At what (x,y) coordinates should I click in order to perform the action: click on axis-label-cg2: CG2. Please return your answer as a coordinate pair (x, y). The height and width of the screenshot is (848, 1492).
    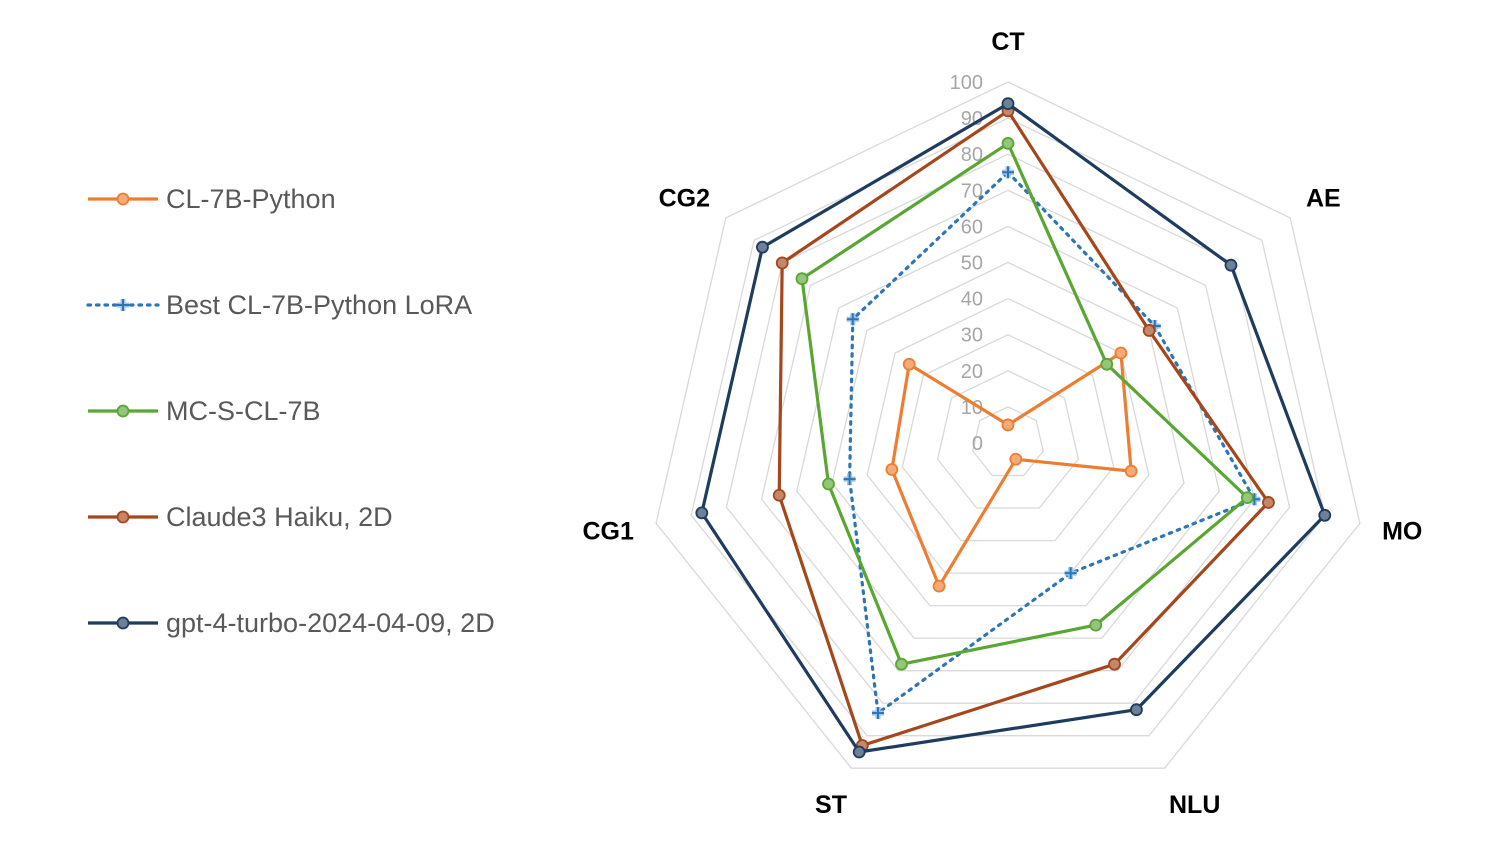
    Looking at the image, I should click on (684, 198).